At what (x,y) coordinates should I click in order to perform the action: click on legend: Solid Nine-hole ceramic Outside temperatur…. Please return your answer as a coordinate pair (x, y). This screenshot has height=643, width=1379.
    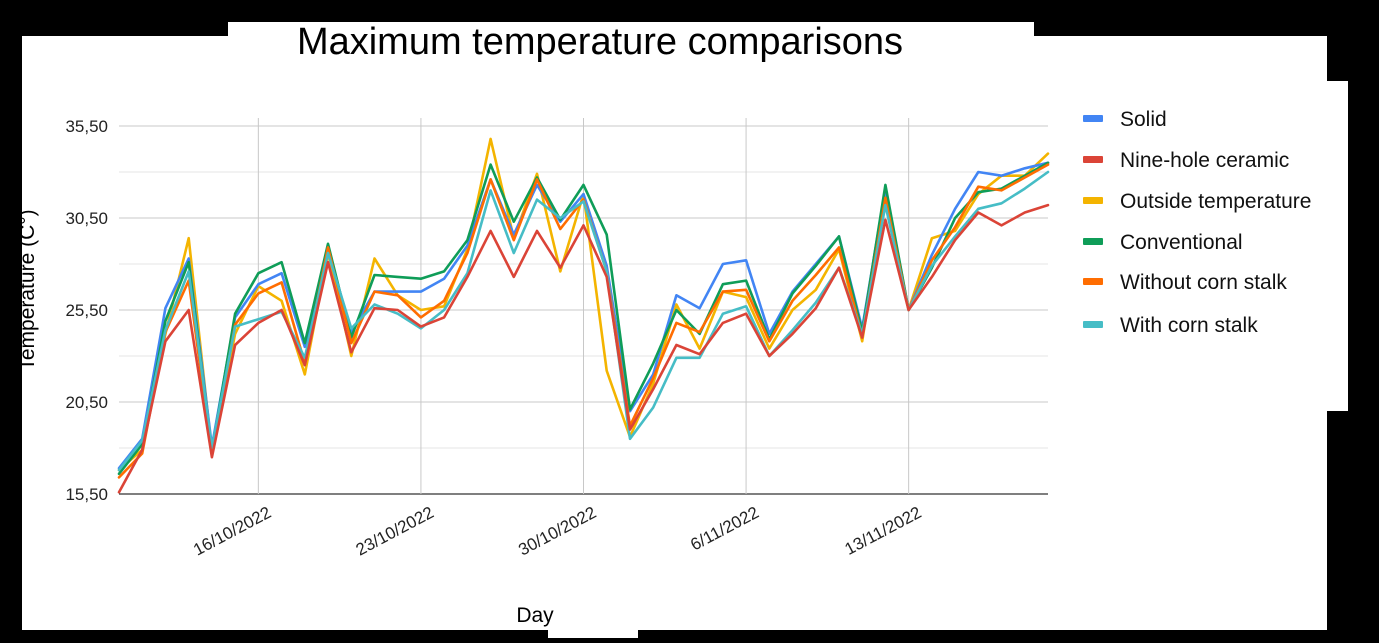
    Looking at the image, I should click on (1197, 222).